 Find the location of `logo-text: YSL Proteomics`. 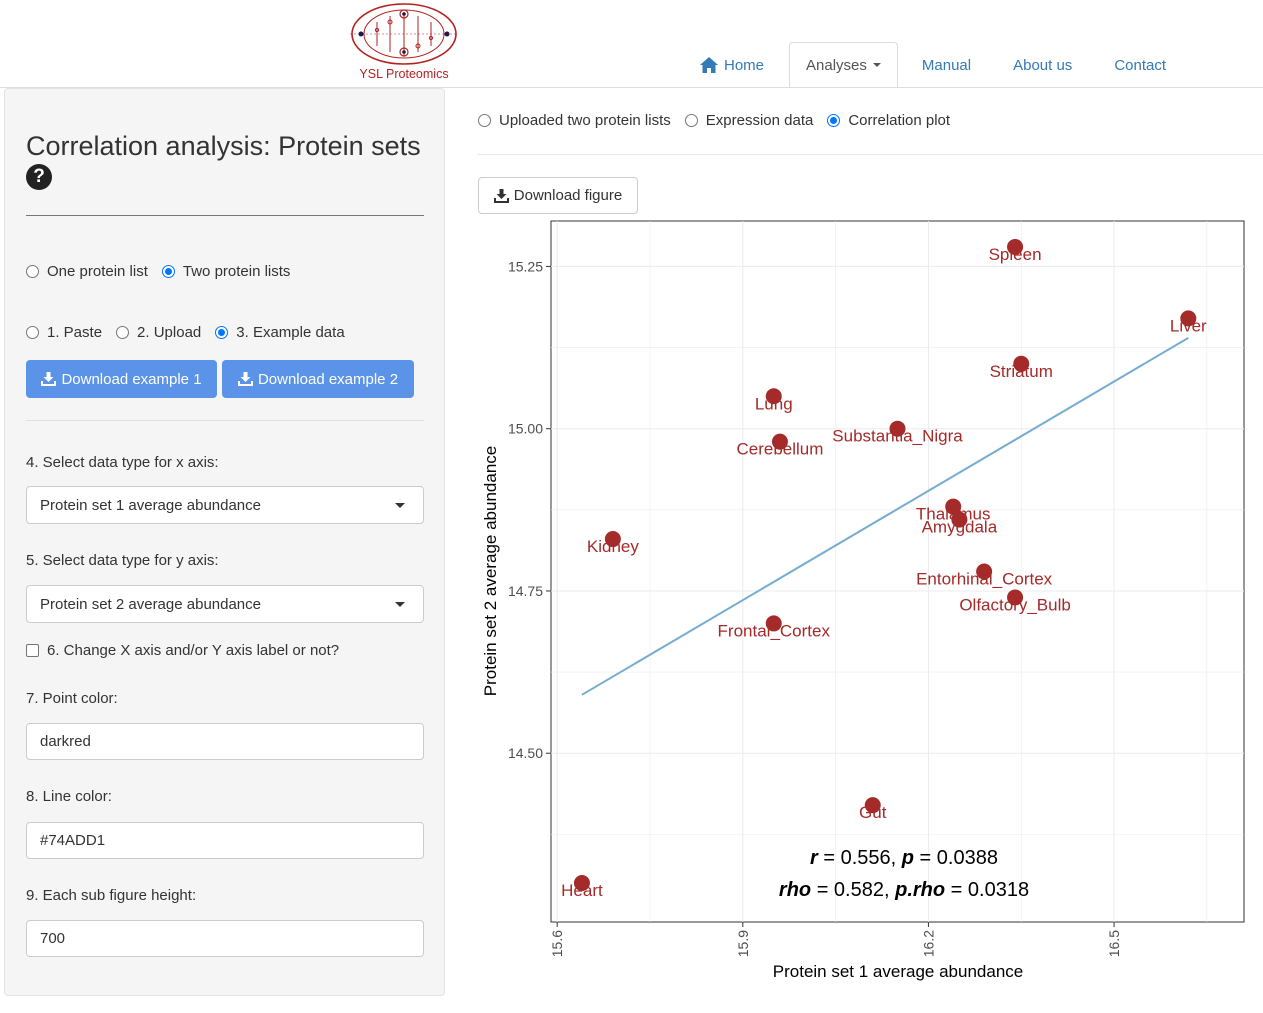

logo-text: YSL Proteomics is located at coordinates (404, 74).